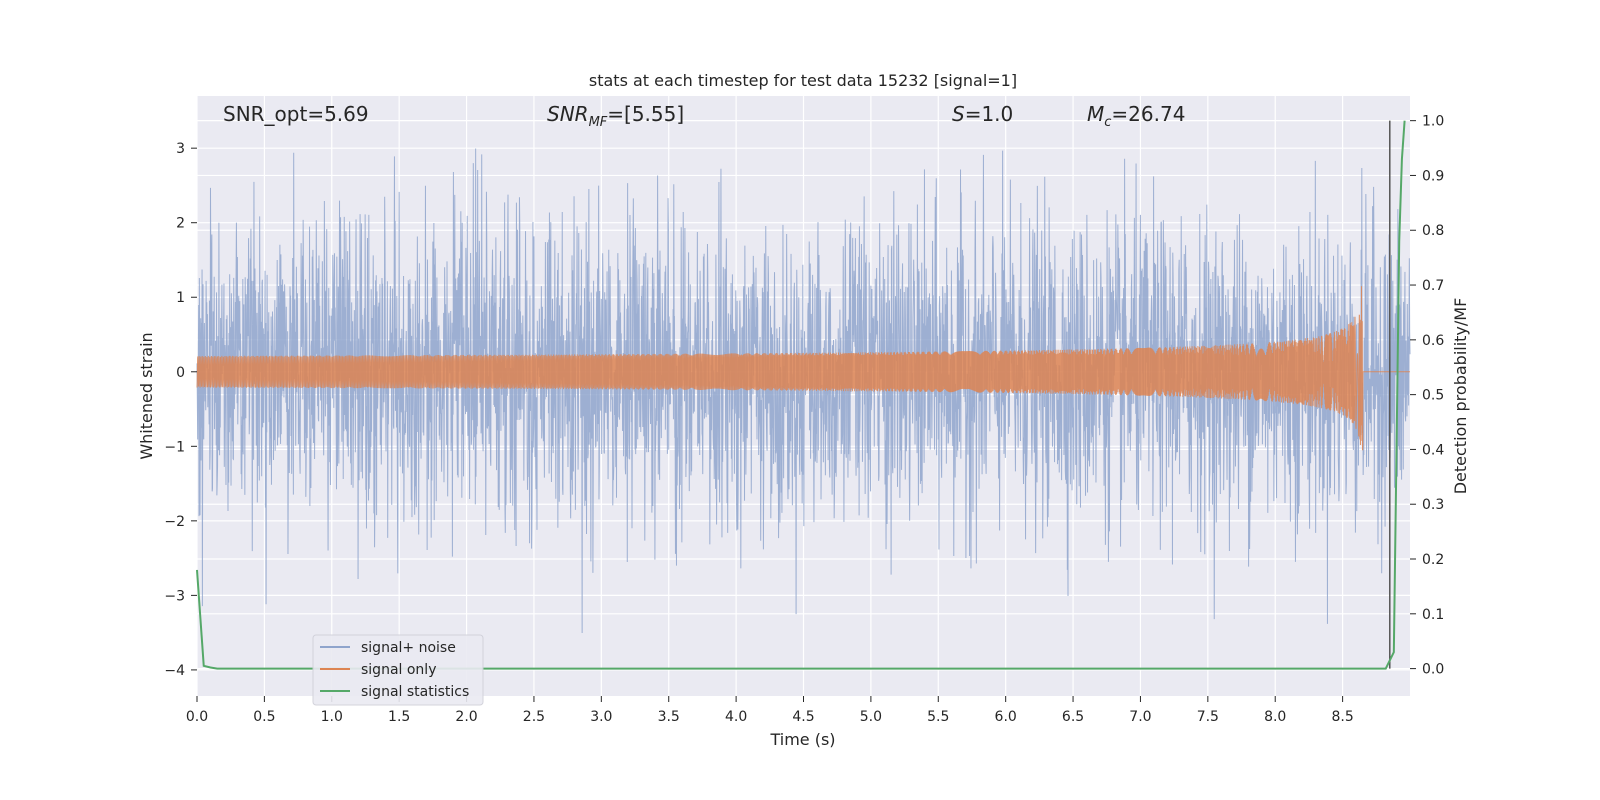  I want to click on y2-tick-label: 0.7, so click(1433, 286).